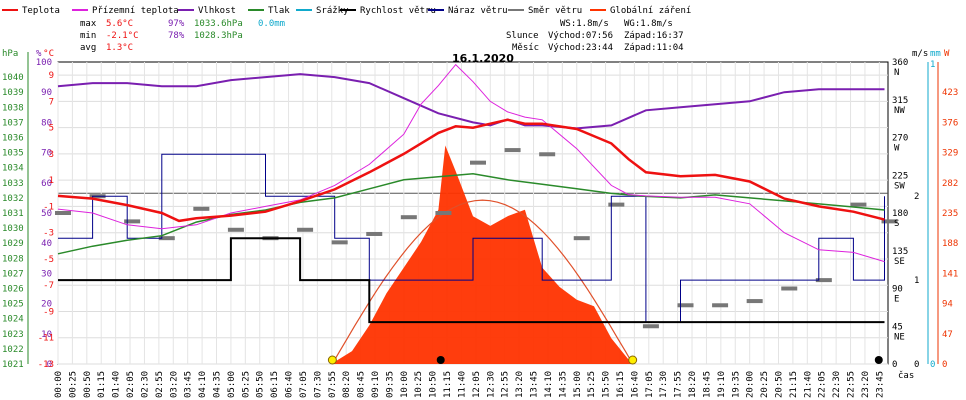  Describe the element at coordinates (477, 384) in the screenshot. I see `x-tick-label: 12:05` at that location.